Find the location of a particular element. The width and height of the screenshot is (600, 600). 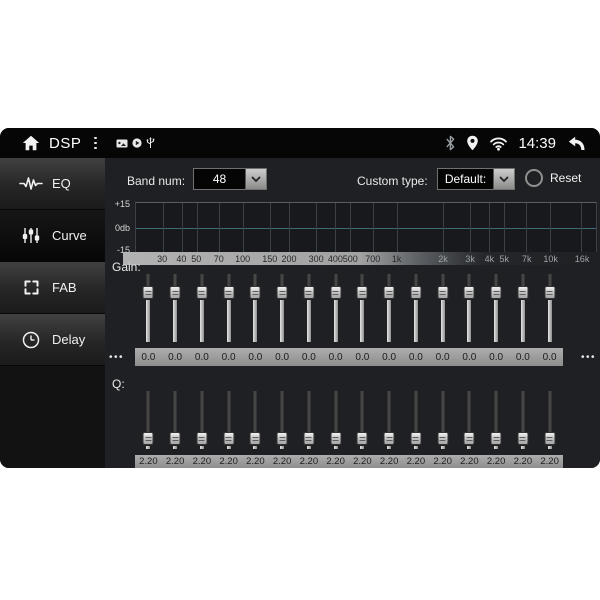

overflow-menu-icon is located at coordinates (95, 143).